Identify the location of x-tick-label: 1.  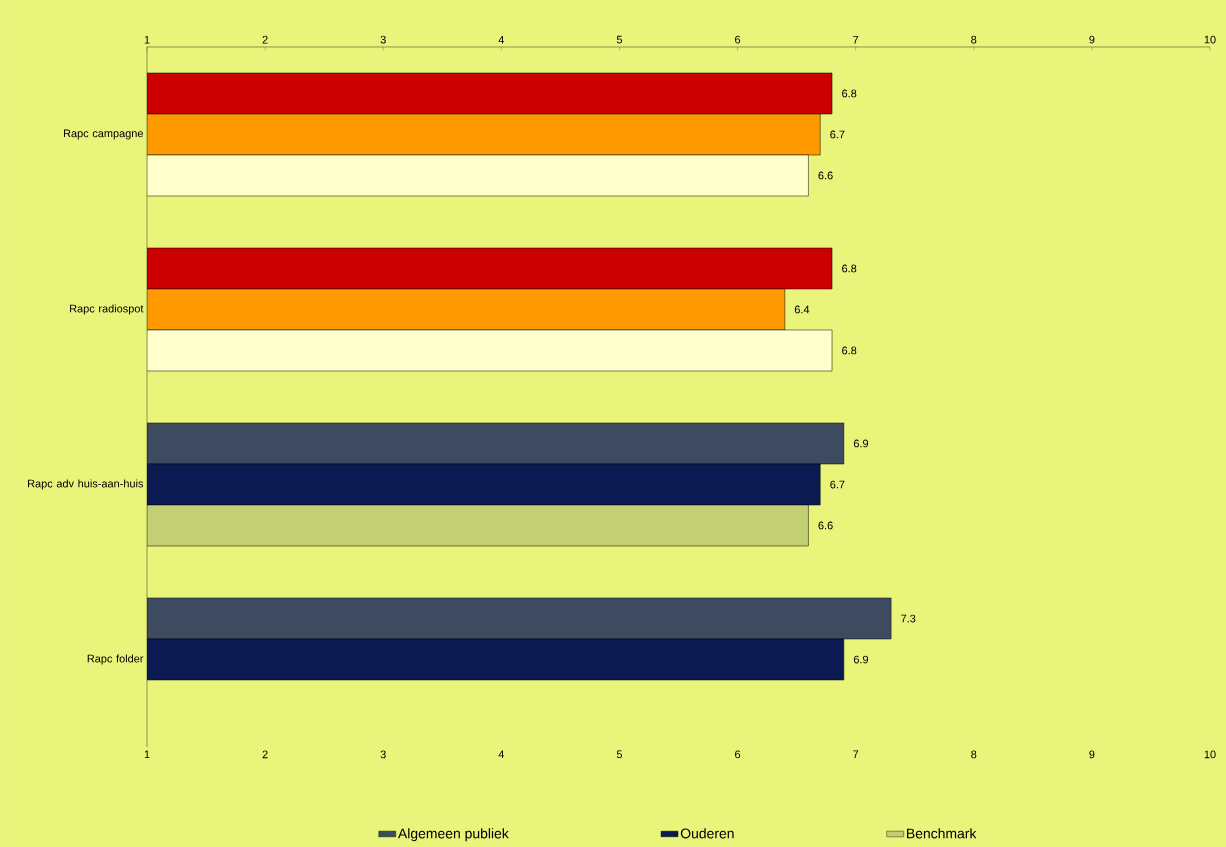
(147, 754).